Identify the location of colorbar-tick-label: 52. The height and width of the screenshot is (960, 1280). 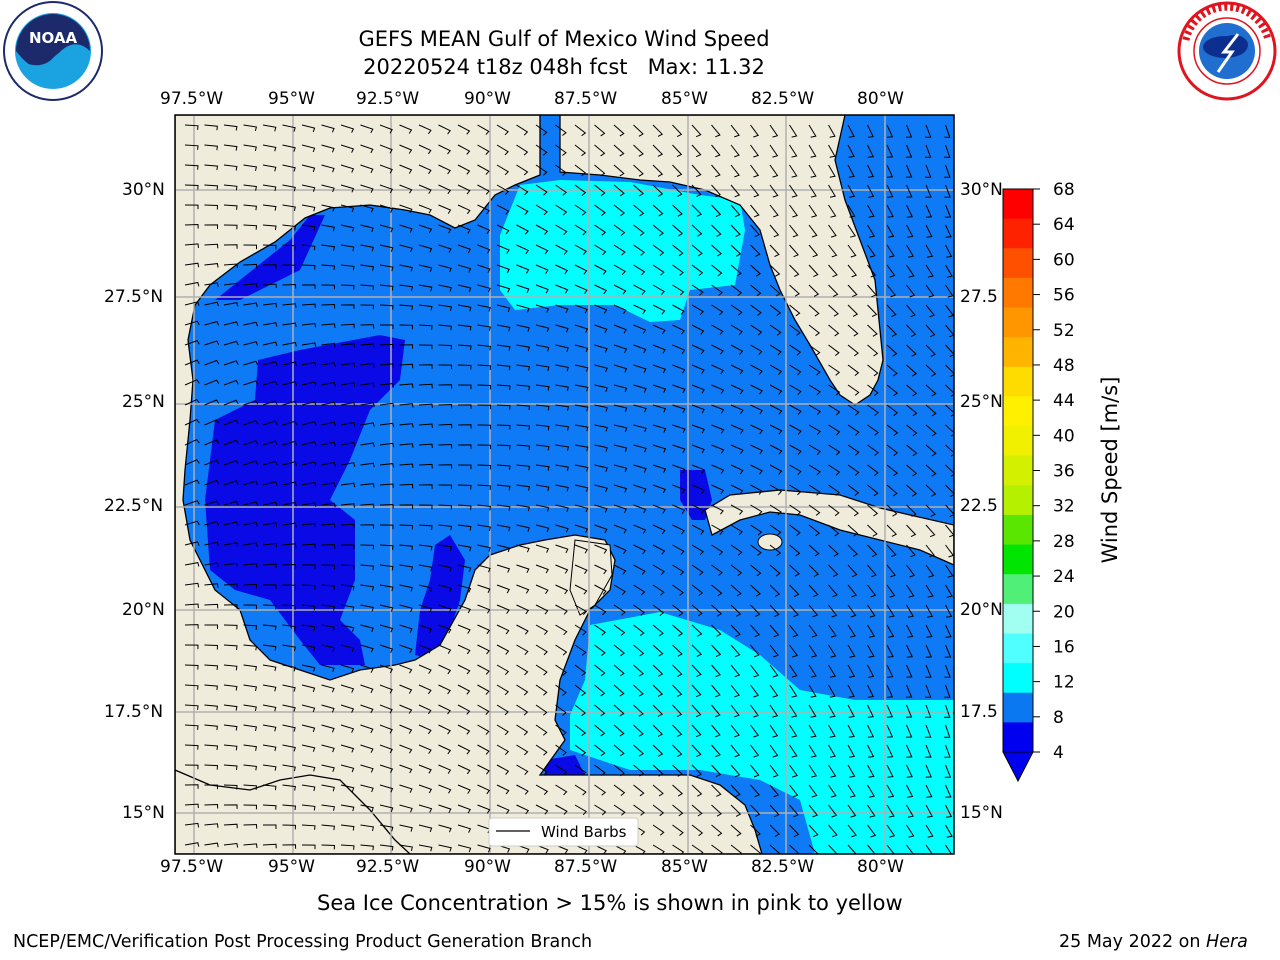
(1064, 331).